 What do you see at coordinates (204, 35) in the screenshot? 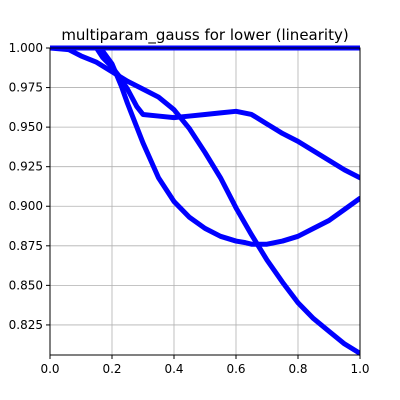
I see `chart-title: multiparam_gauss for lower (linearity)` at bounding box center [204, 35].